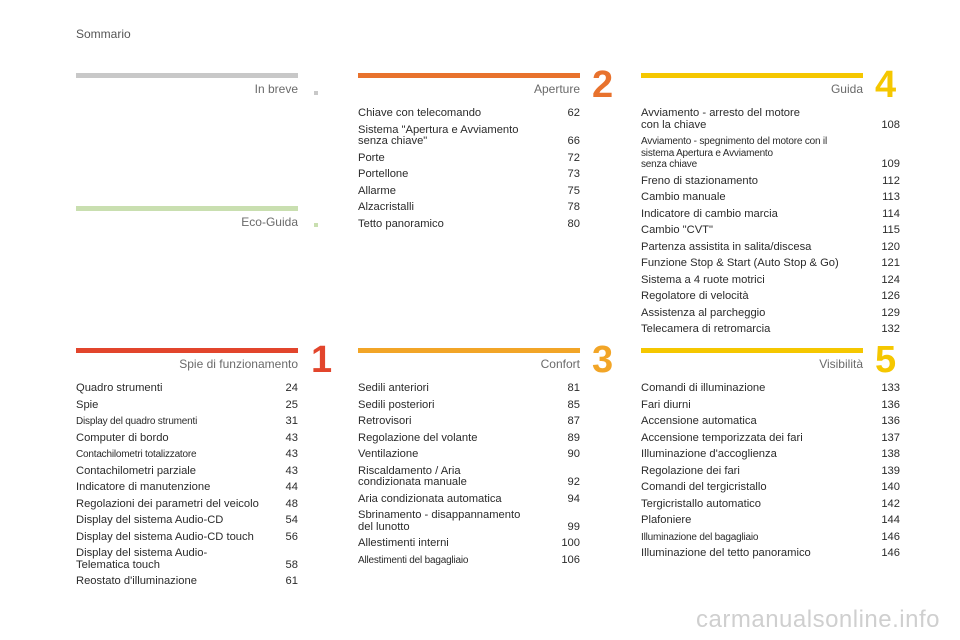 The height and width of the screenshot is (640, 960). What do you see at coordinates (770, 471) in the screenshot?
I see `toc-entry: Regolazione dei fari 139` at bounding box center [770, 471].